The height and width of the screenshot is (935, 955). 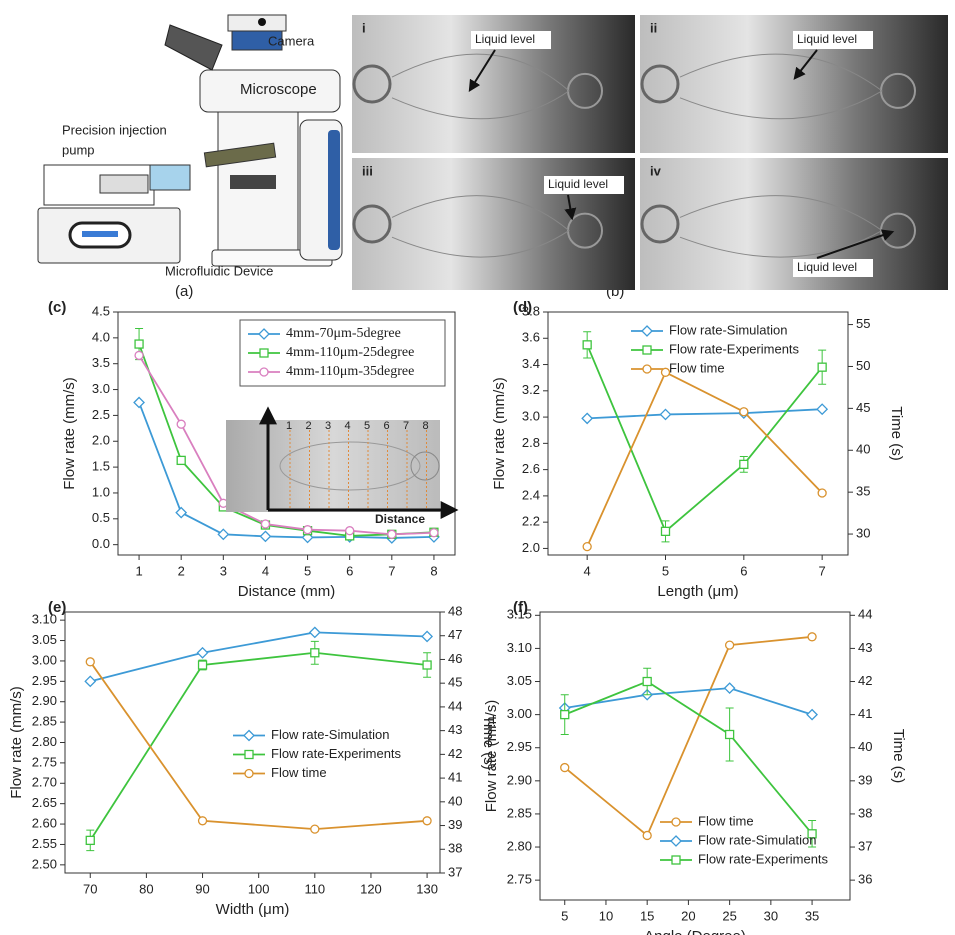 What do you see at coordinates (364, 27) in the screenshot?
I see `image-label: i` at bounding box center [364, 27].